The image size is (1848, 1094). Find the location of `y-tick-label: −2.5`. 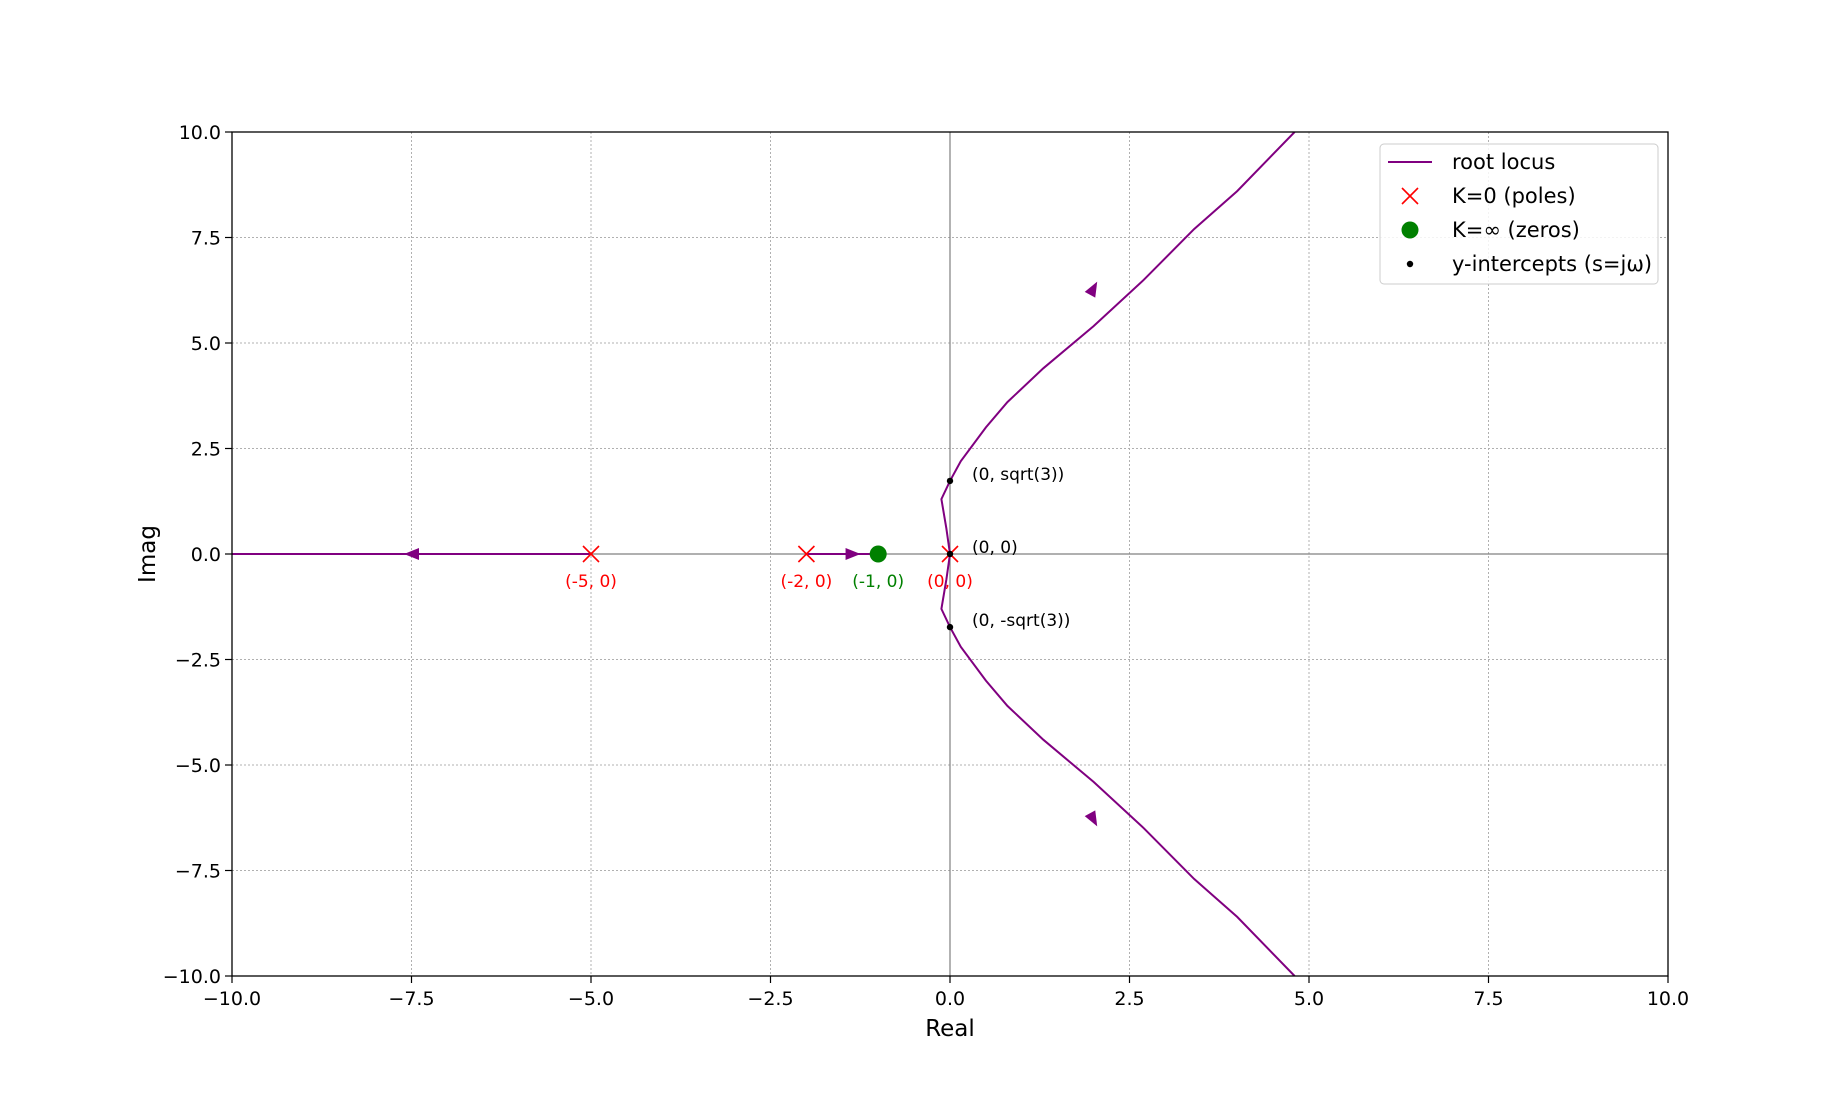

y-tick-label: −2.5 is located at coordinates (198, 661).